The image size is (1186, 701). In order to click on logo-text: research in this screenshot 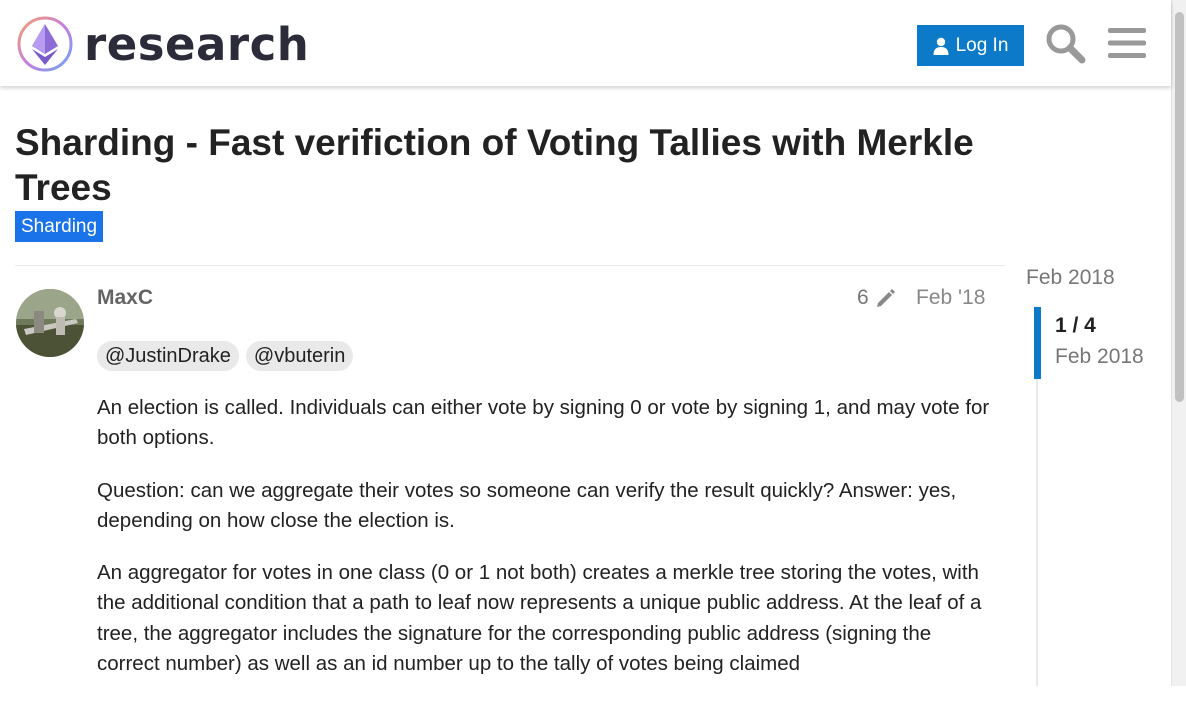, I will do `click(197, 44)`.